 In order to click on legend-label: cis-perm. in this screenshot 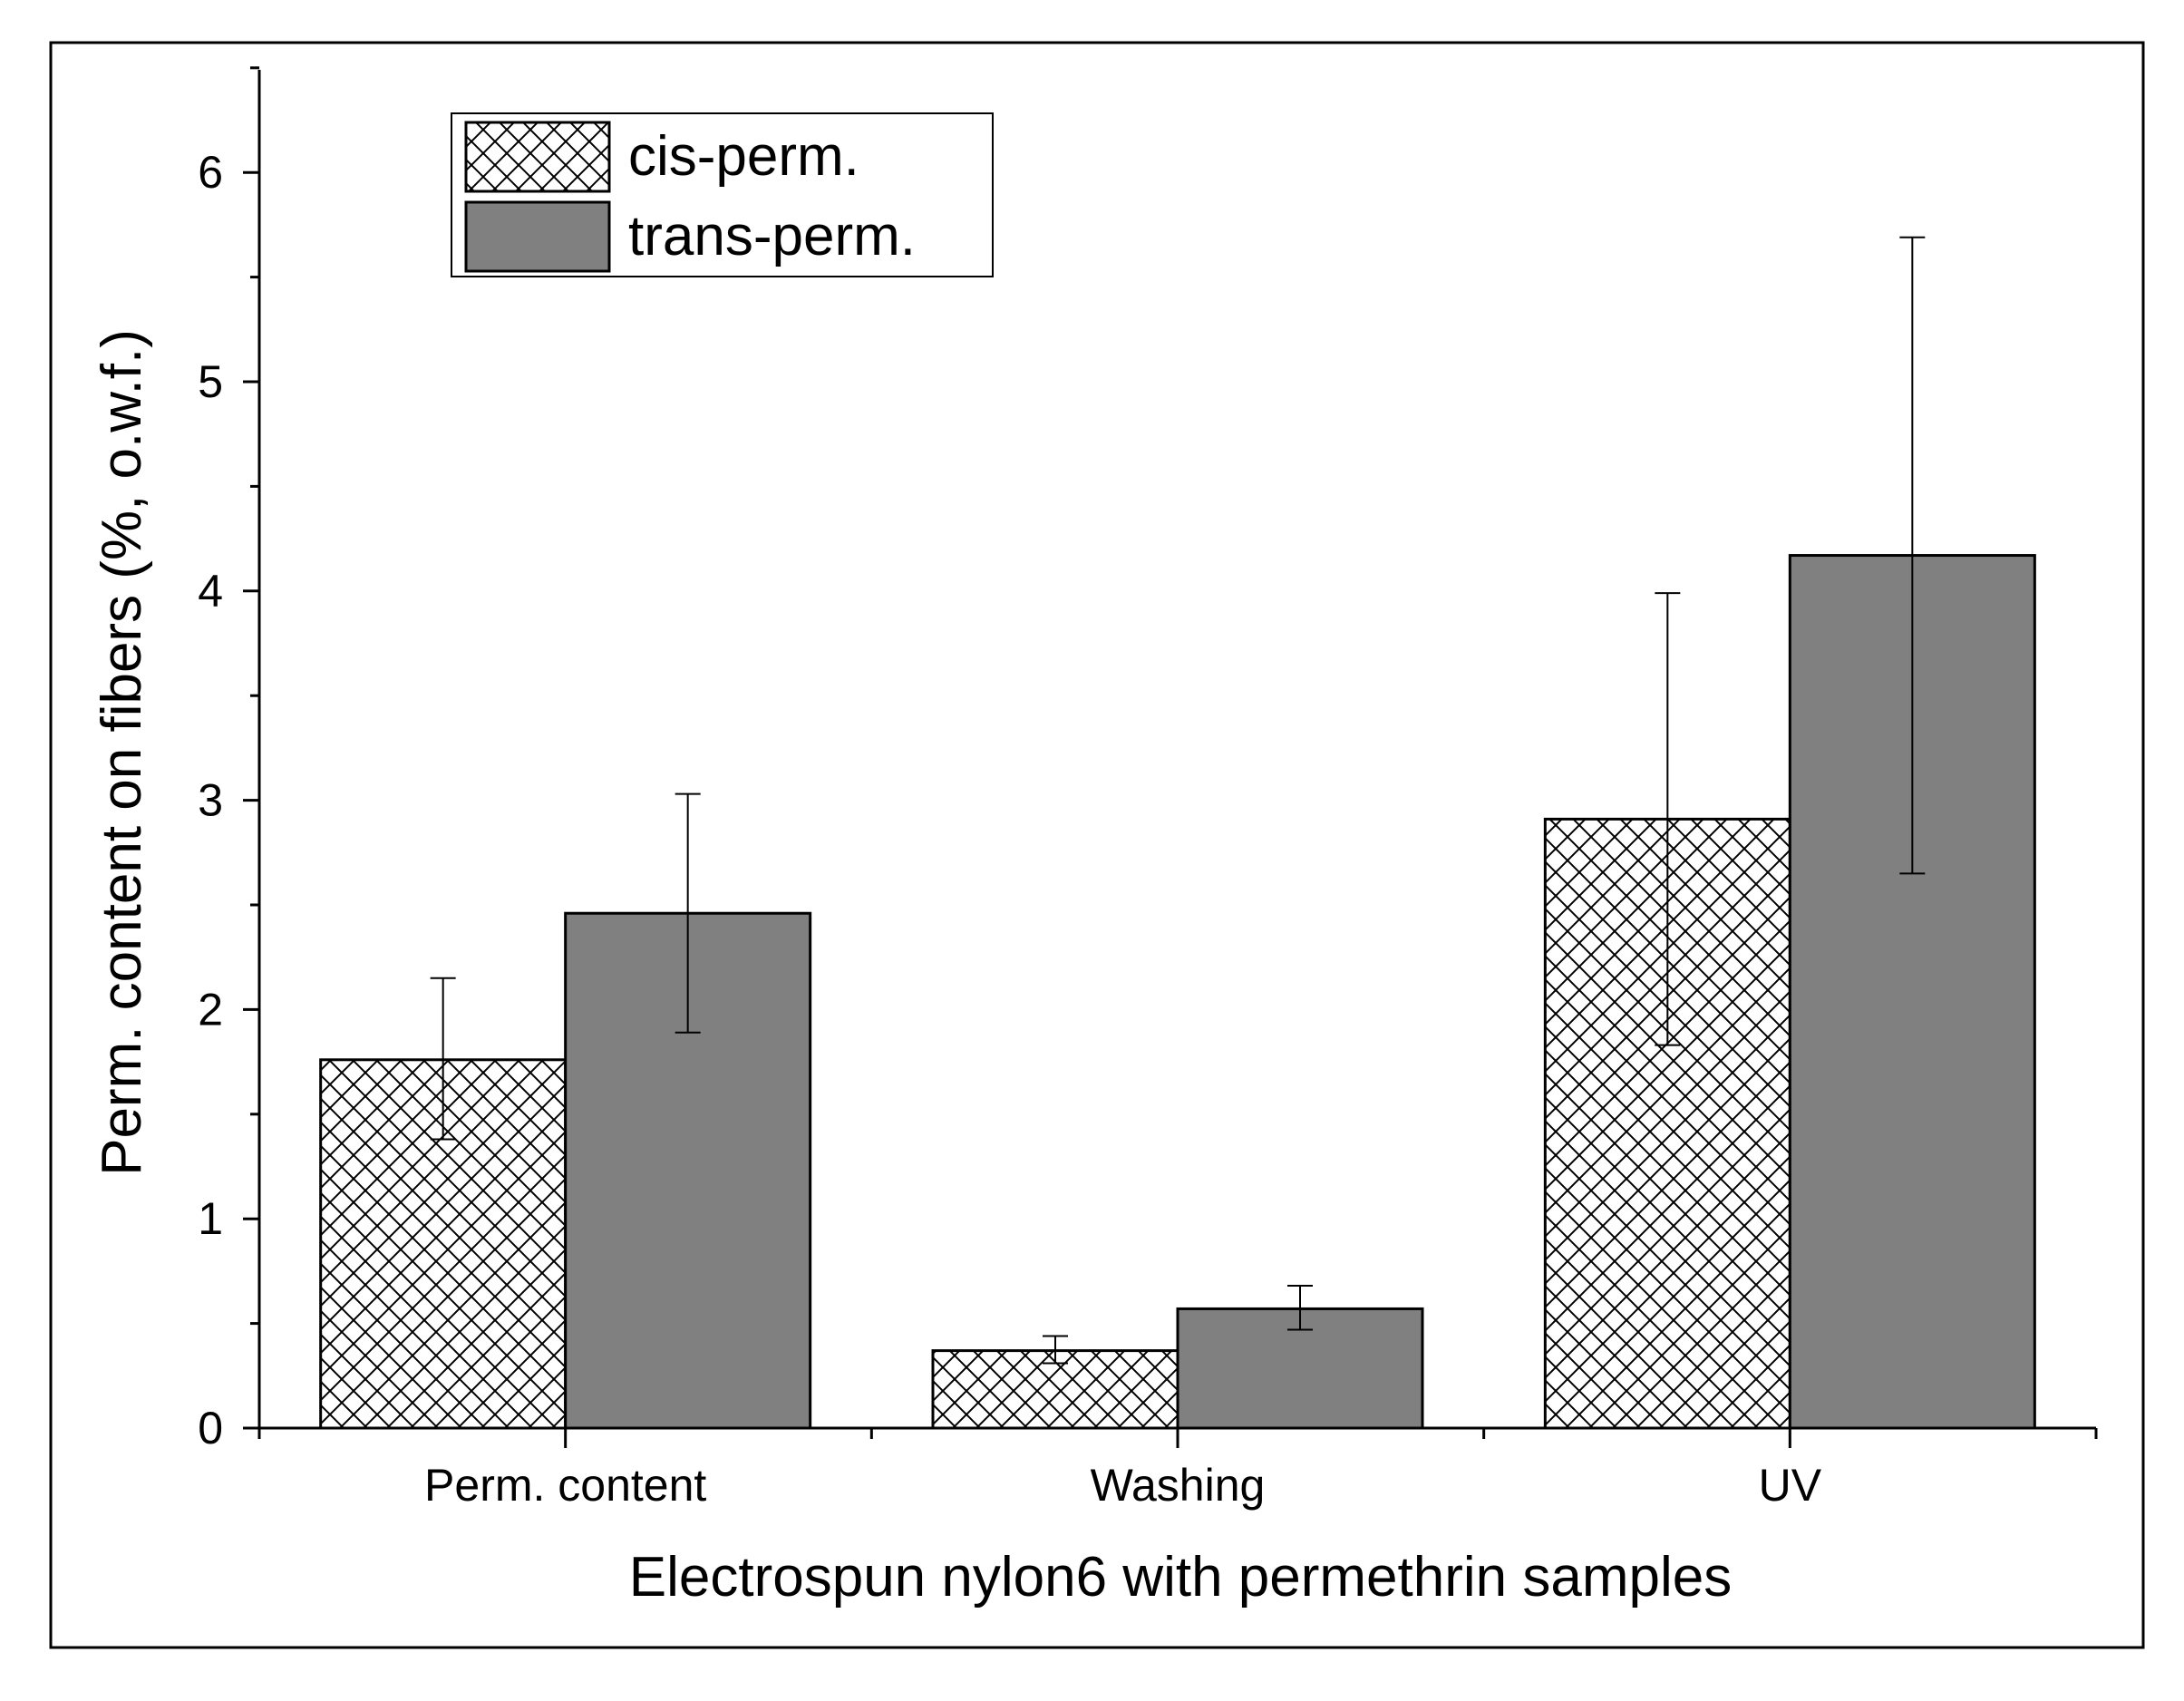, I will do `click(743, 156)`.